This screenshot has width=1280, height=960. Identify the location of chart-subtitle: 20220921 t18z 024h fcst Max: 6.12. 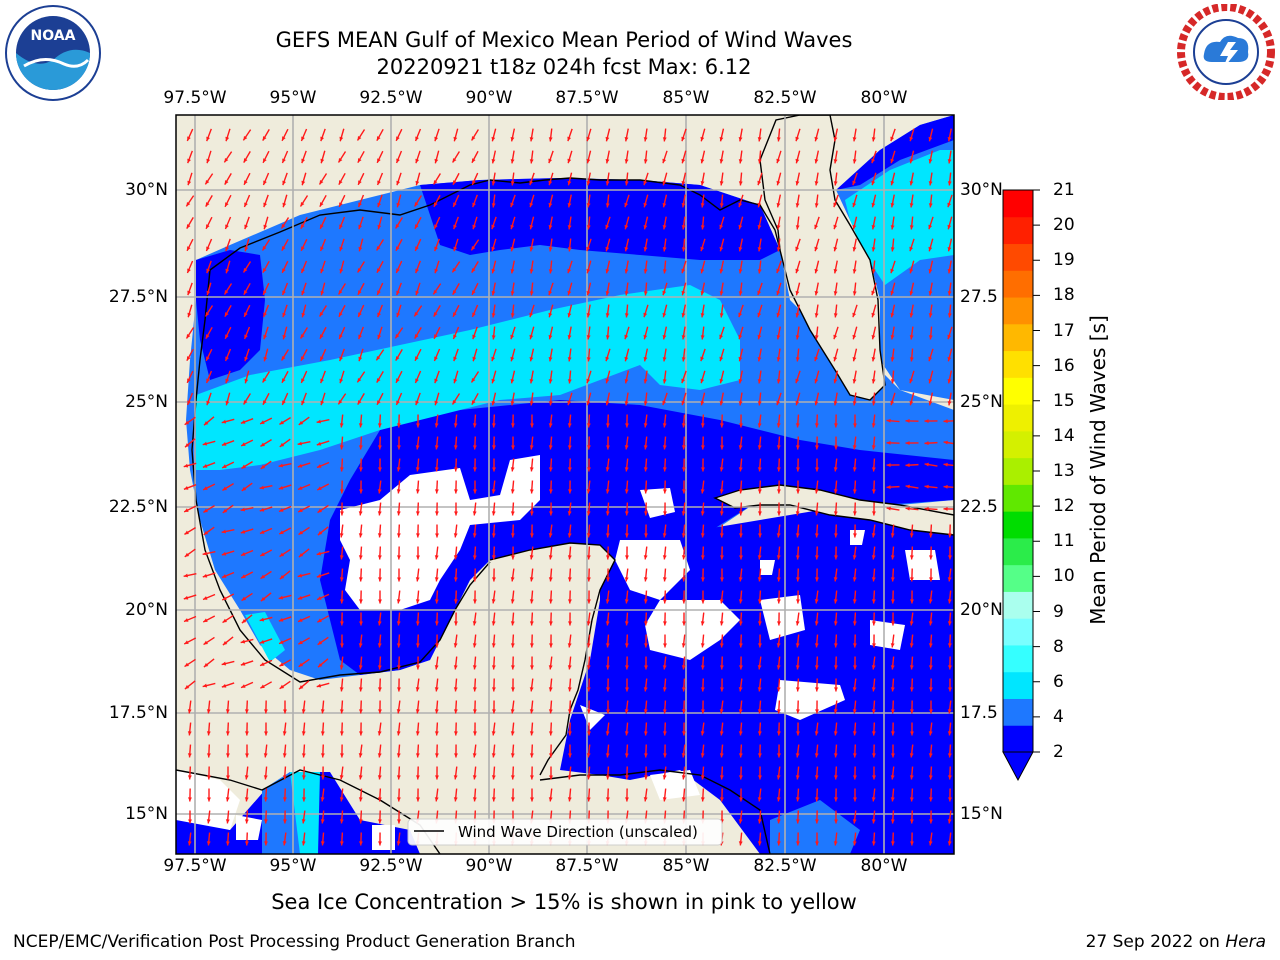
(564, 67).